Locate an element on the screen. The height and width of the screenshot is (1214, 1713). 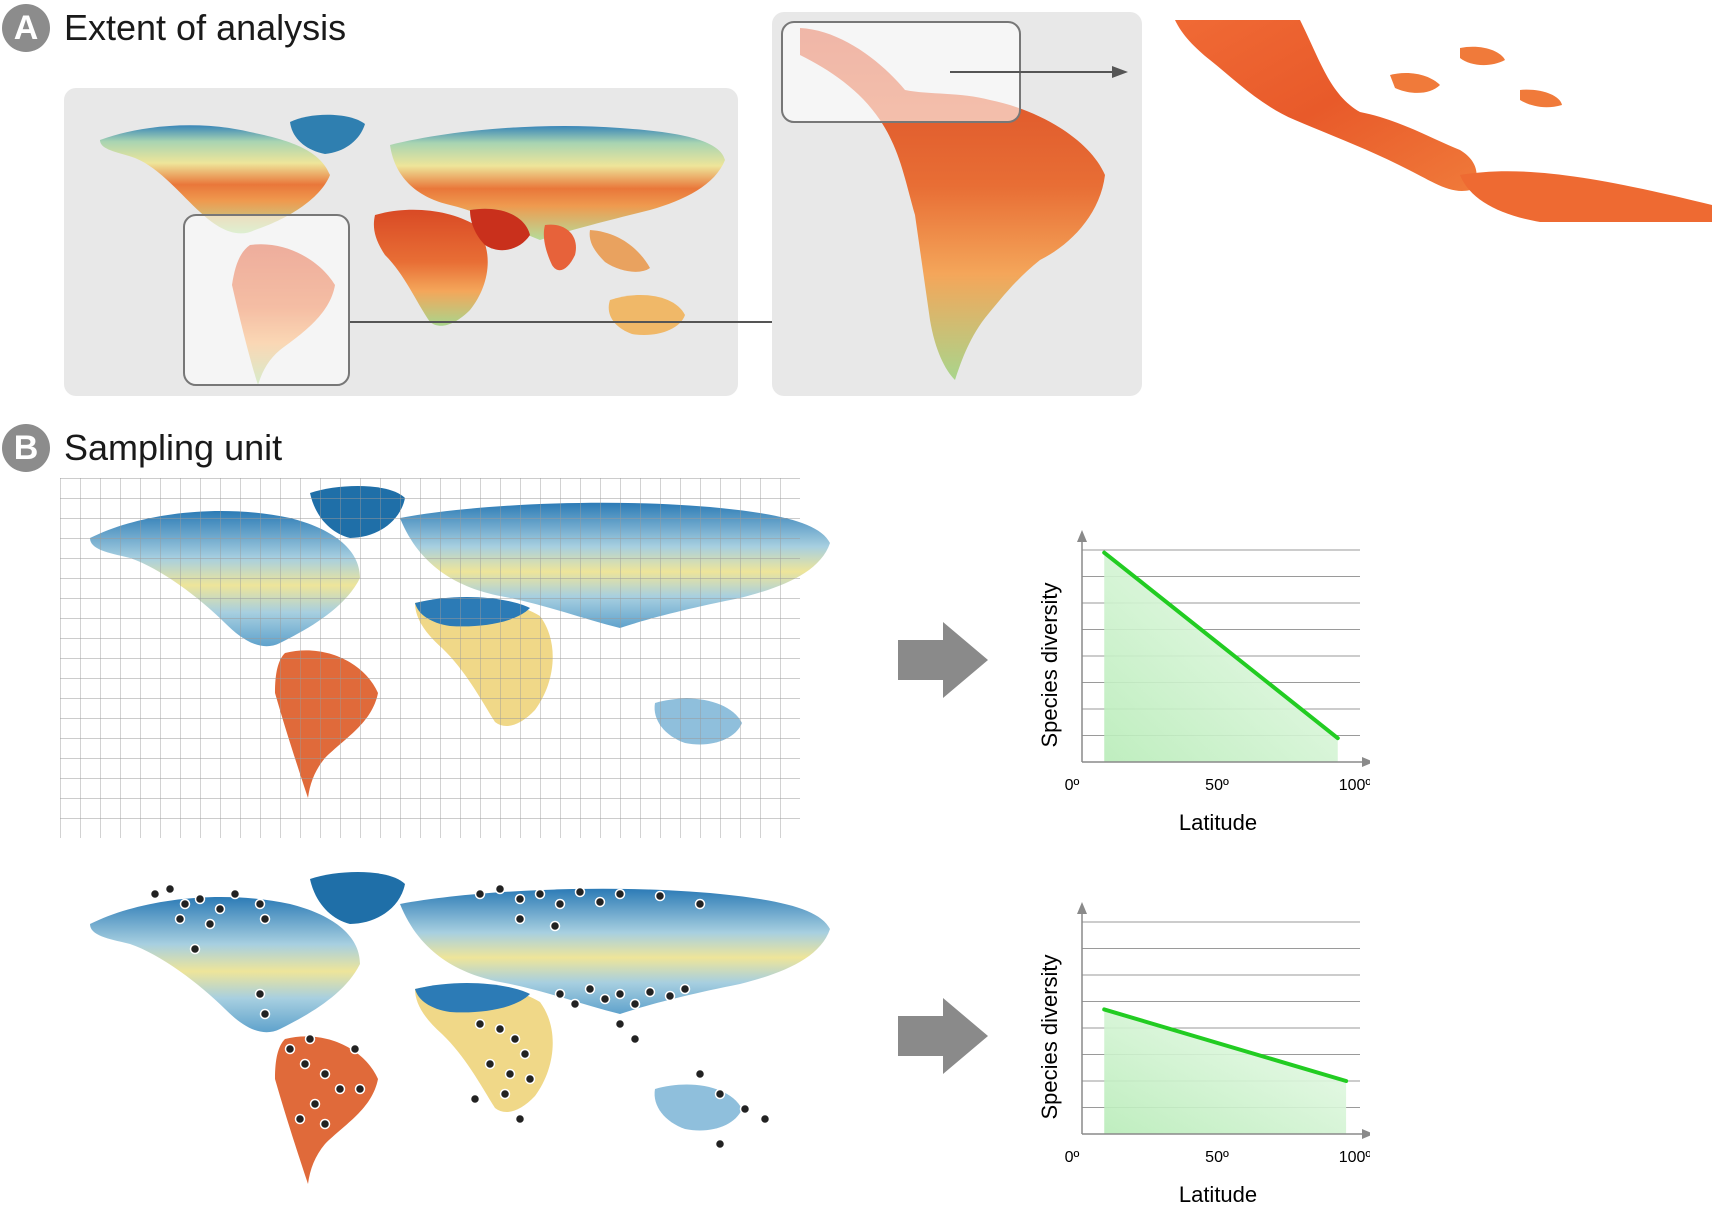
central-america-map-warm is located at coordinates (1443, 121).